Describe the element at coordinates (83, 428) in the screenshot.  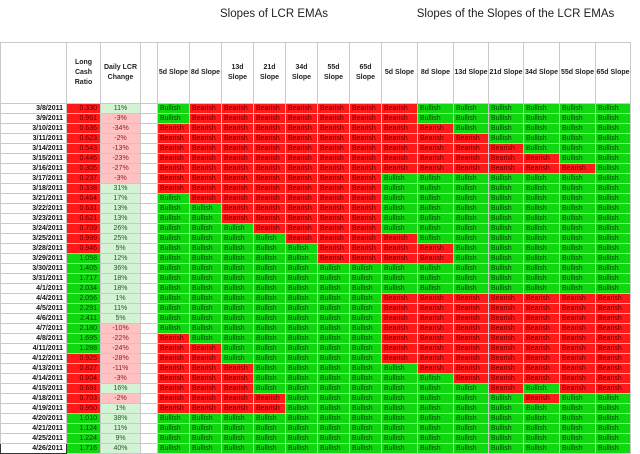
I see `lcr-cell: 1.124` at that location.